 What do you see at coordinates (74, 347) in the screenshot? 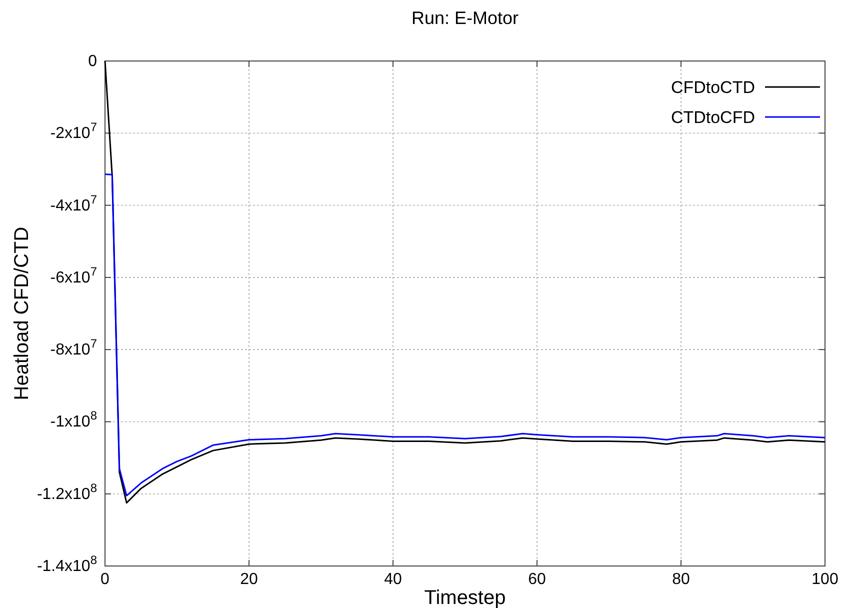
I see `y-tick-label: -8x10$^{7}$` at bounding box center [74, 347].